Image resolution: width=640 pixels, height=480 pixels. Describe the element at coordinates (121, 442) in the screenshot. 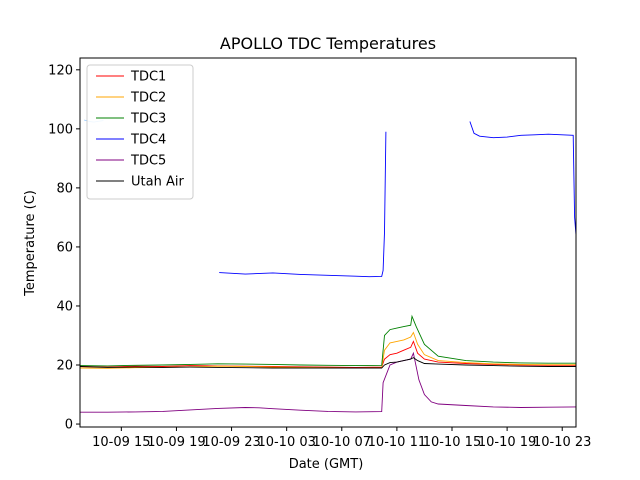

I see `x-tick-label-0: 10-09 15` at that location.